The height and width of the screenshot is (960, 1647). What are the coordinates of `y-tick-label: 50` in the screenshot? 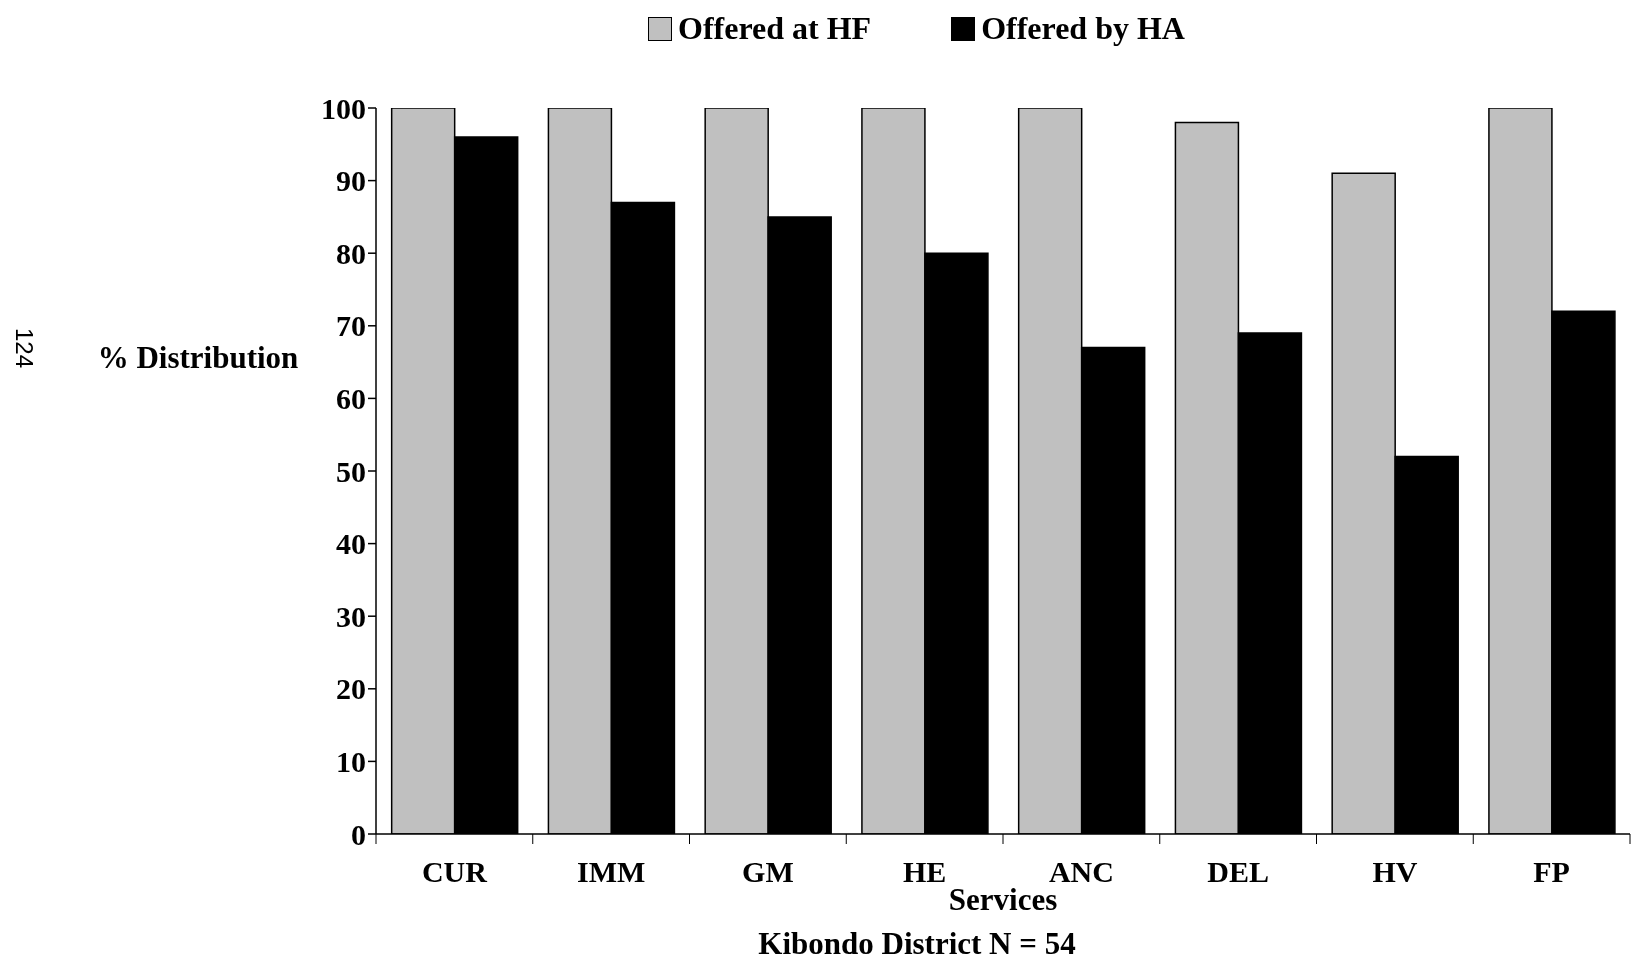 It's located at (351, 471).